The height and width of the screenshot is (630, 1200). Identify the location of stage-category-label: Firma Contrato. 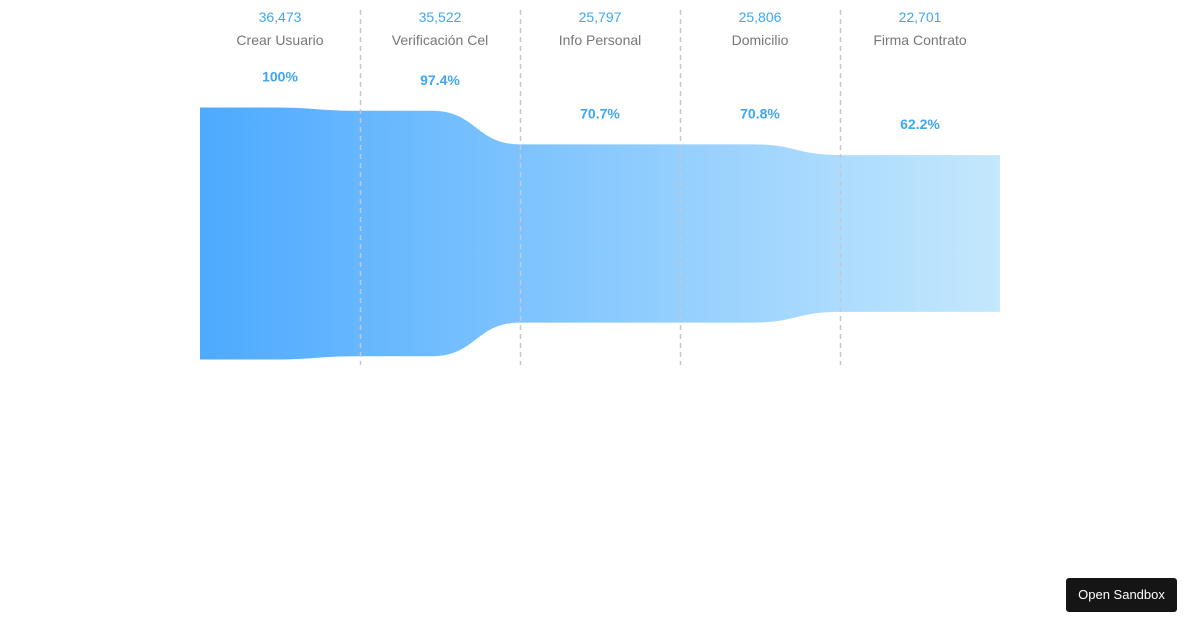
(920, 40).